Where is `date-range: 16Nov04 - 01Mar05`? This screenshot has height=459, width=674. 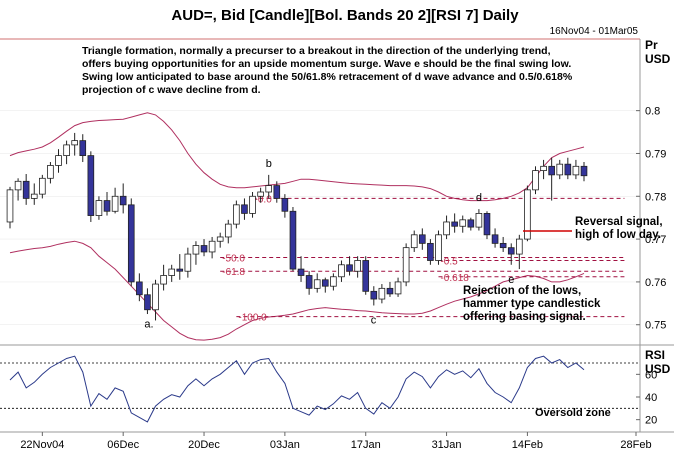 date-range: 16Nov04 - 01Mar05 is located at coordinates (594, 31).